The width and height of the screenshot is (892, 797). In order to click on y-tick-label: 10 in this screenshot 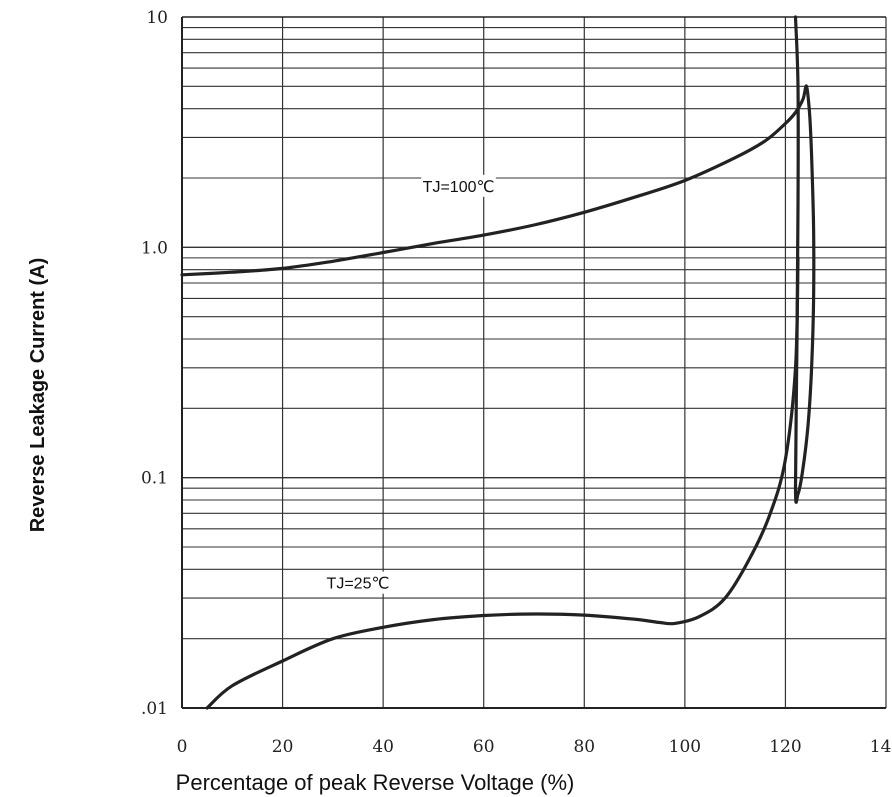, I will do `click(157, 18)`.